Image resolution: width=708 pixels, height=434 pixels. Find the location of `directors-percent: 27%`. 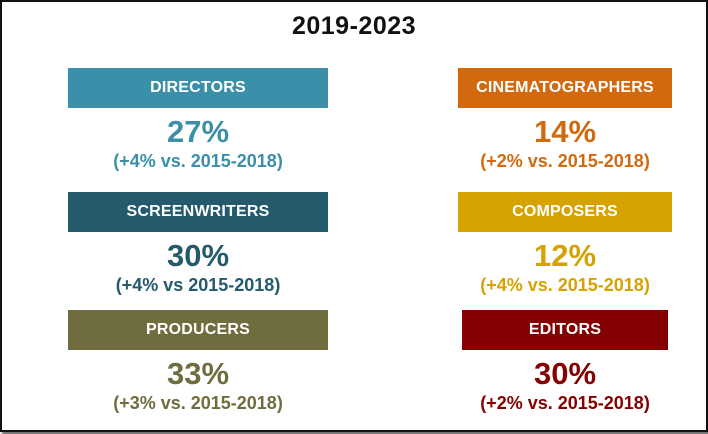

directors-percent: 27% is located at coordinates (198, 131).